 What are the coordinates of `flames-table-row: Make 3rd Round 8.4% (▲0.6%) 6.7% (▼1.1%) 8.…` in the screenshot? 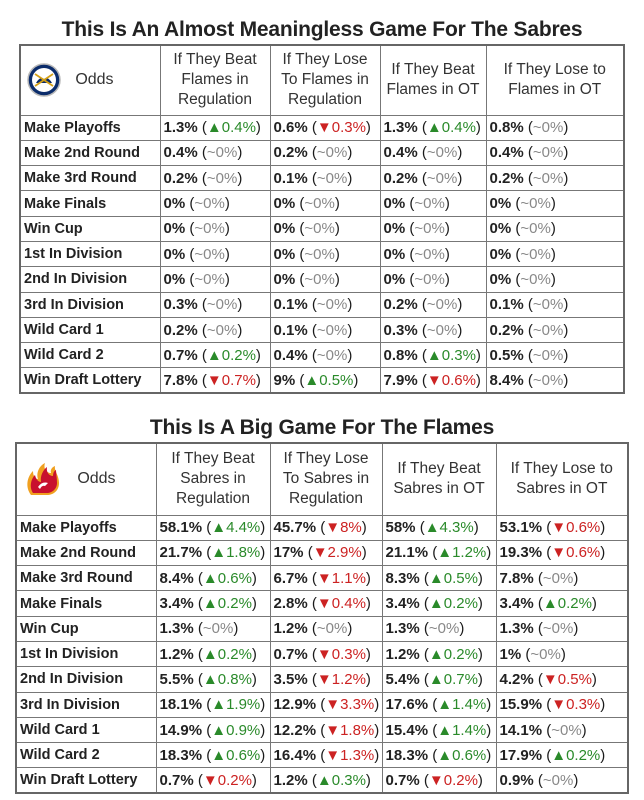 It's located at (322, 578).